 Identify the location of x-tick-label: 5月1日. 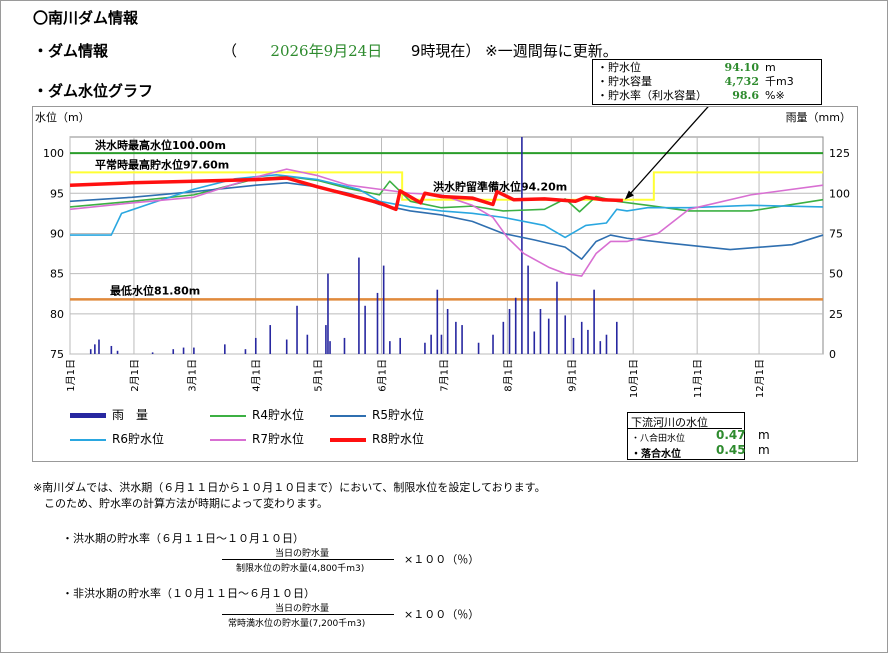
(319, 375).